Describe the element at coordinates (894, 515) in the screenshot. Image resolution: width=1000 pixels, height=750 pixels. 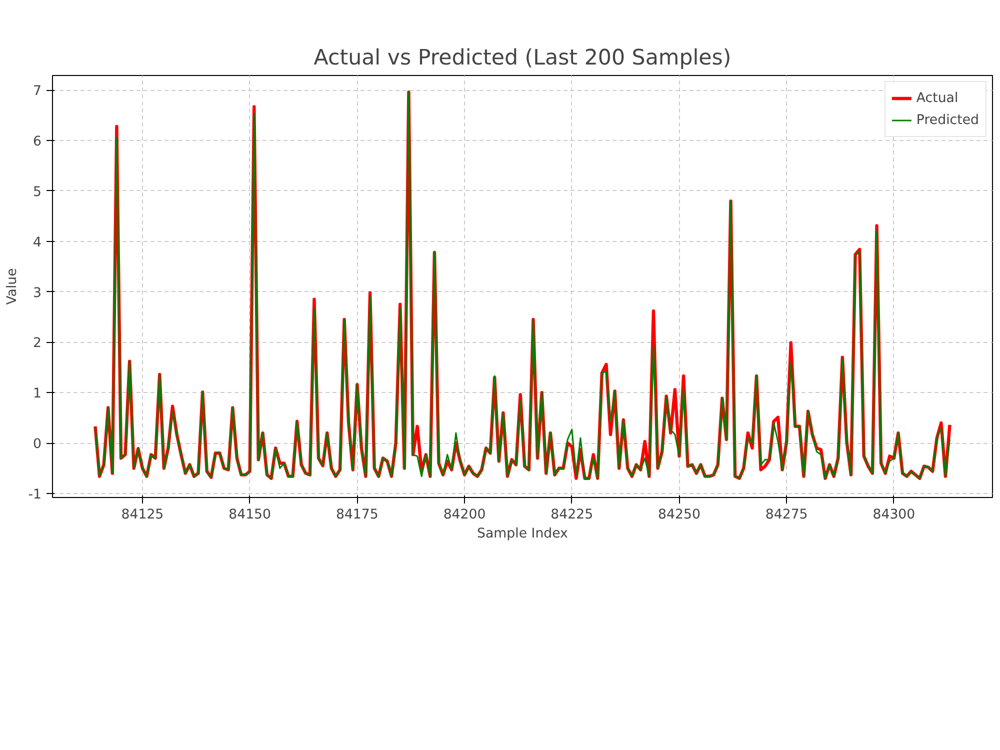
I see `x-tick-label: 84300` at that location.